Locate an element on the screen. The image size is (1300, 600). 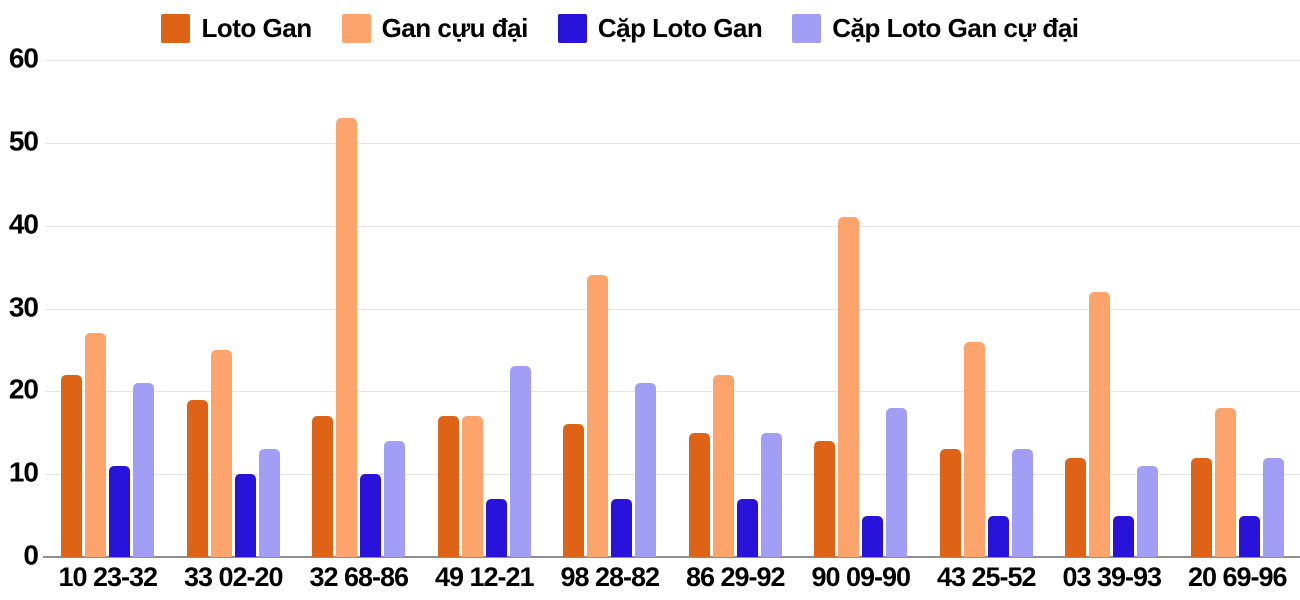
legend-label: Gan cựu đại is located at coordinates (455, 27).